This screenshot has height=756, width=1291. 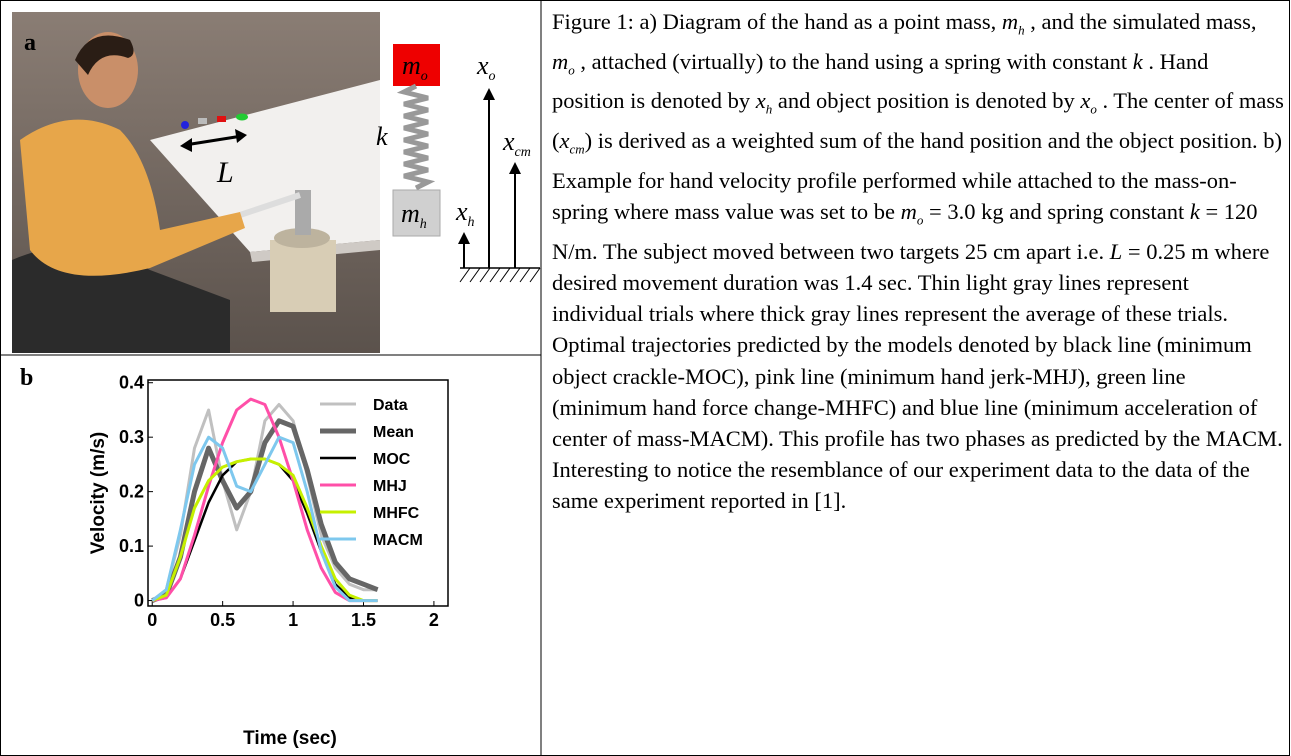 I want to click on y-axis-title: Velocity (m/s), so click(x=98, y=493).